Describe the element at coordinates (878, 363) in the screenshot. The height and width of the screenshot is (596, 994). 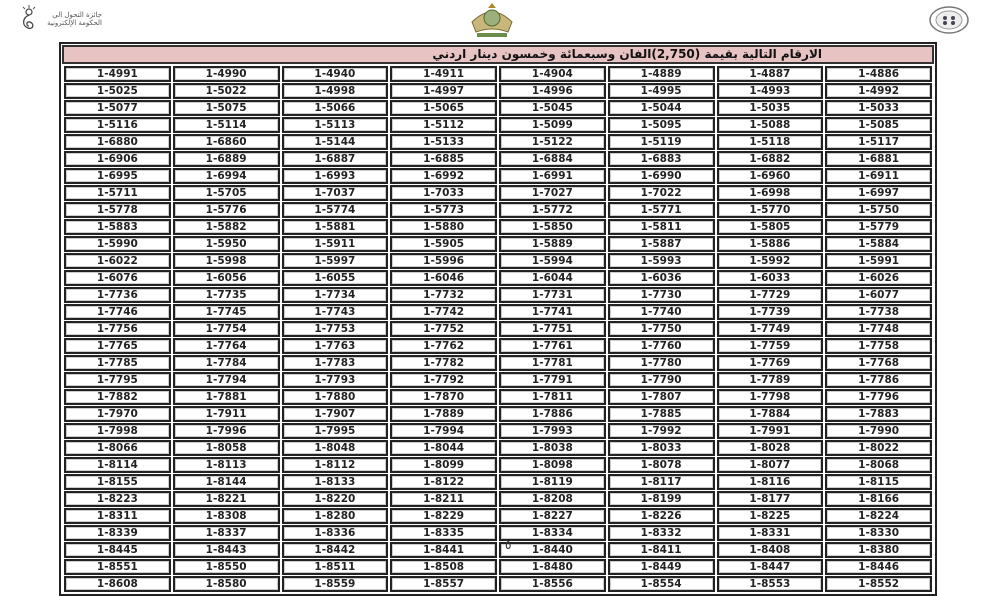
I see `table-cell: 1-7768` at that location.